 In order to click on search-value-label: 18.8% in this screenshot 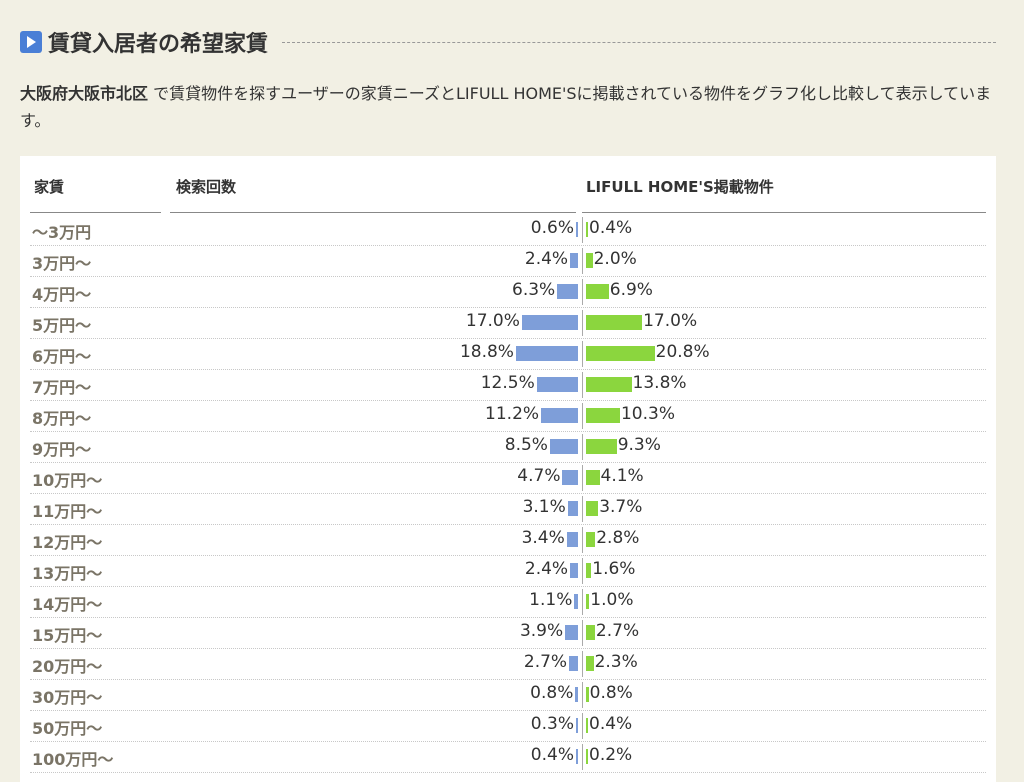, I will do `click(486, 352)`.